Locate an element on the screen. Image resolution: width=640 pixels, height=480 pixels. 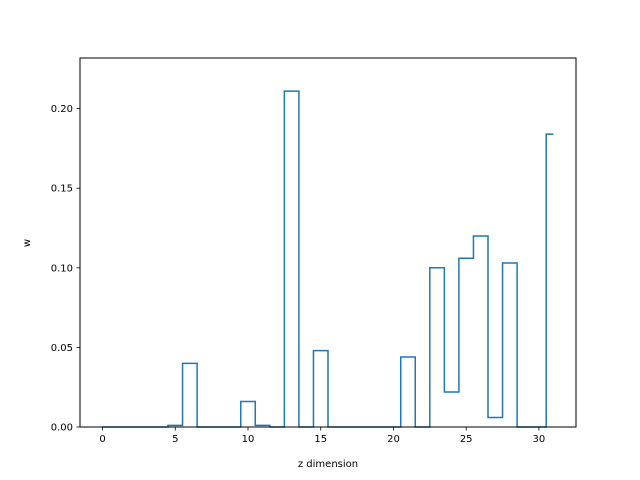
x-tick-label: 30 is located at coordinates (539, 439).